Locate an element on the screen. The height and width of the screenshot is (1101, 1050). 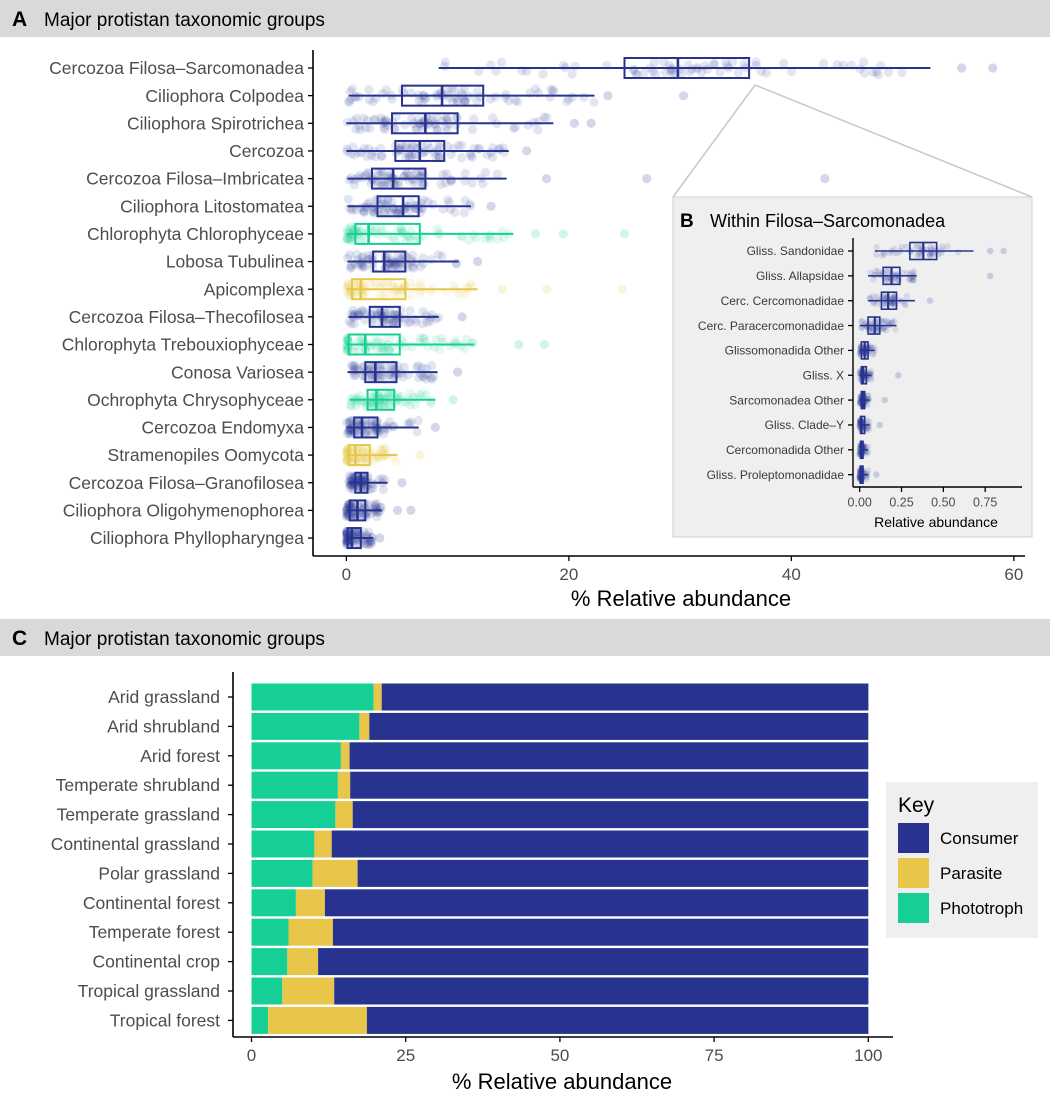
legend: Key Consumer Parasite Phototroph is located at coordinates (962, 860).